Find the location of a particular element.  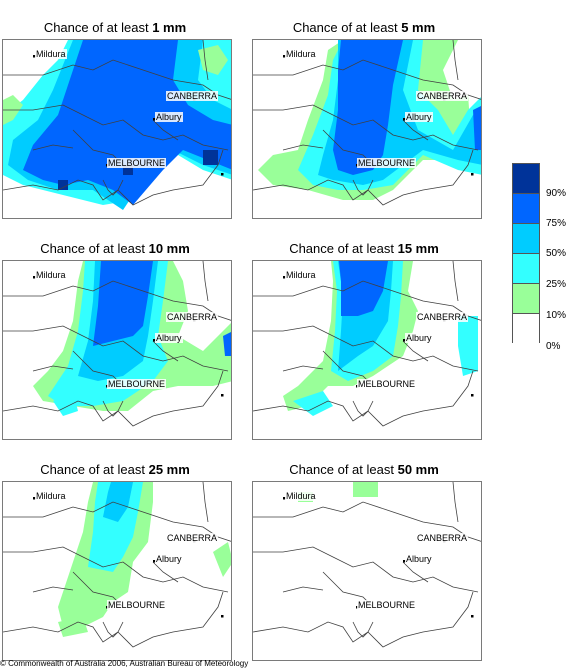

rain-area-c90 is located at coordinates (63, 185).